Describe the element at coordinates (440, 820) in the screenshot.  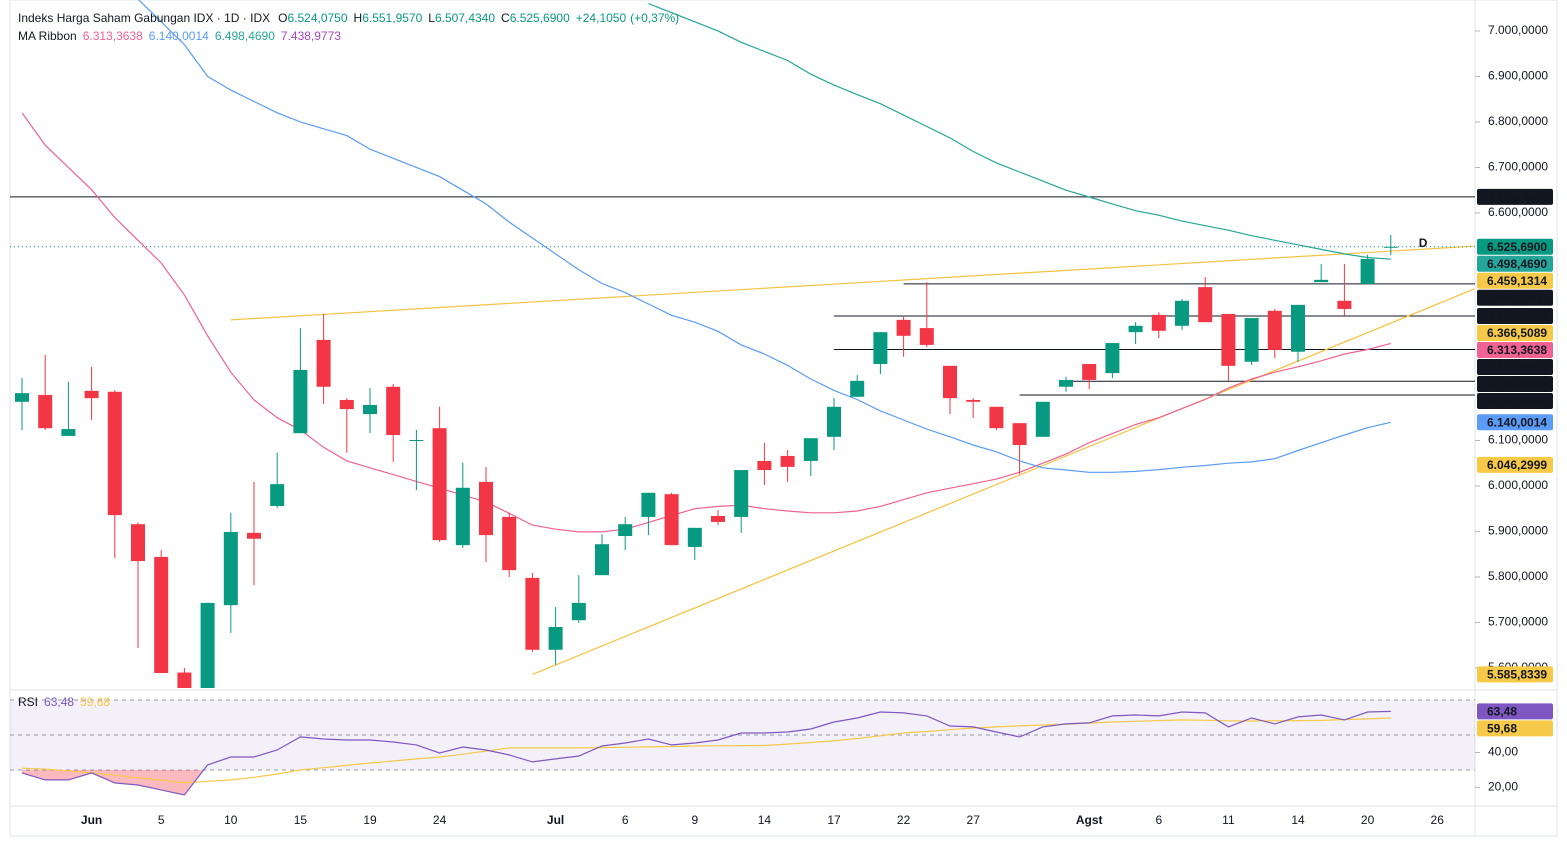
I see `x-tick-label: 24` at that location.